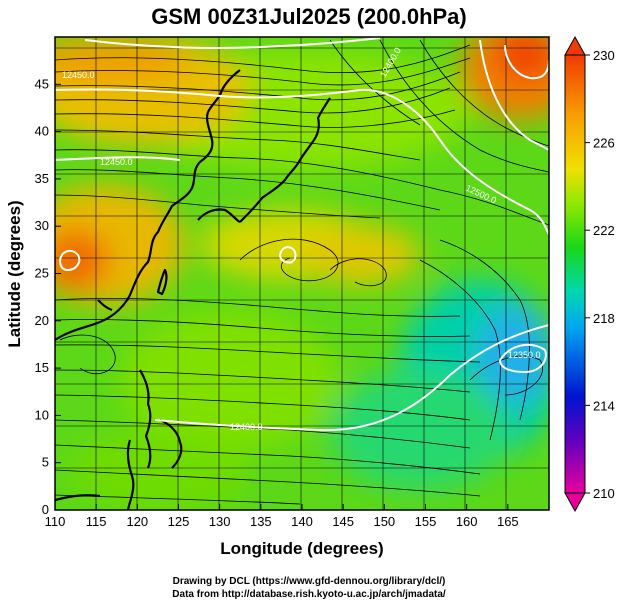  What do you see at coordinates (220, 521) in the screenshot?
I see `x-tick-label: 130` at bounding box center [220, 521].